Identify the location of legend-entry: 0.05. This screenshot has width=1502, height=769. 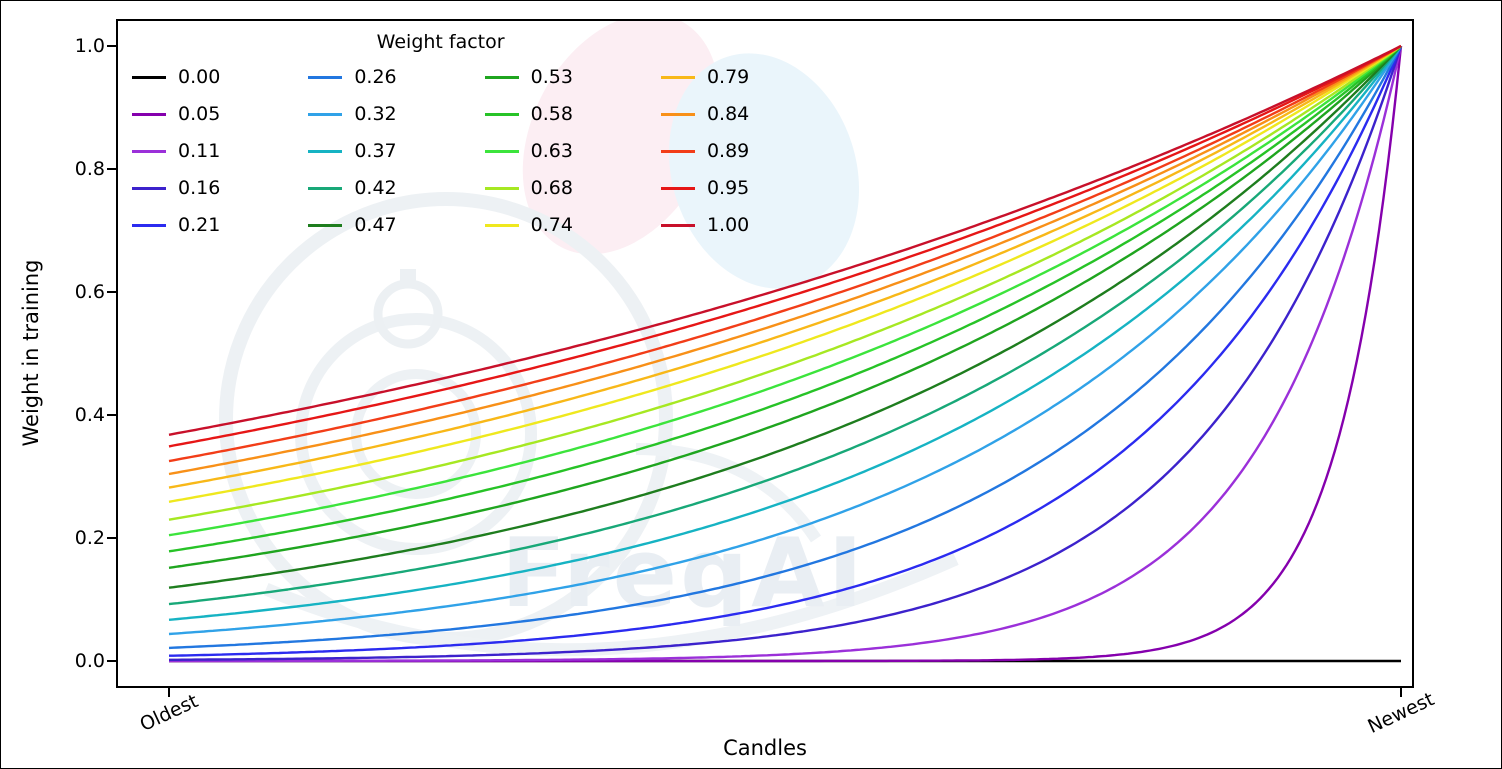
(176, 114).